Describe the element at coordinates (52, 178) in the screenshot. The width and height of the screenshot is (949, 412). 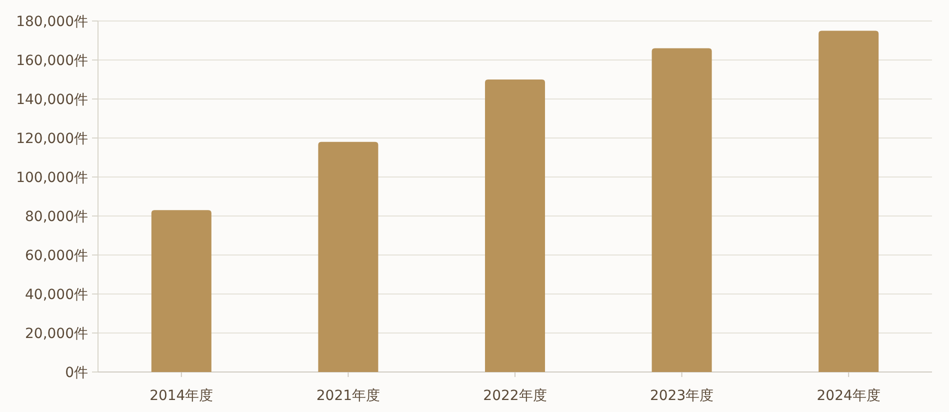
I see `y-tick-label: 100,000件` at that location.